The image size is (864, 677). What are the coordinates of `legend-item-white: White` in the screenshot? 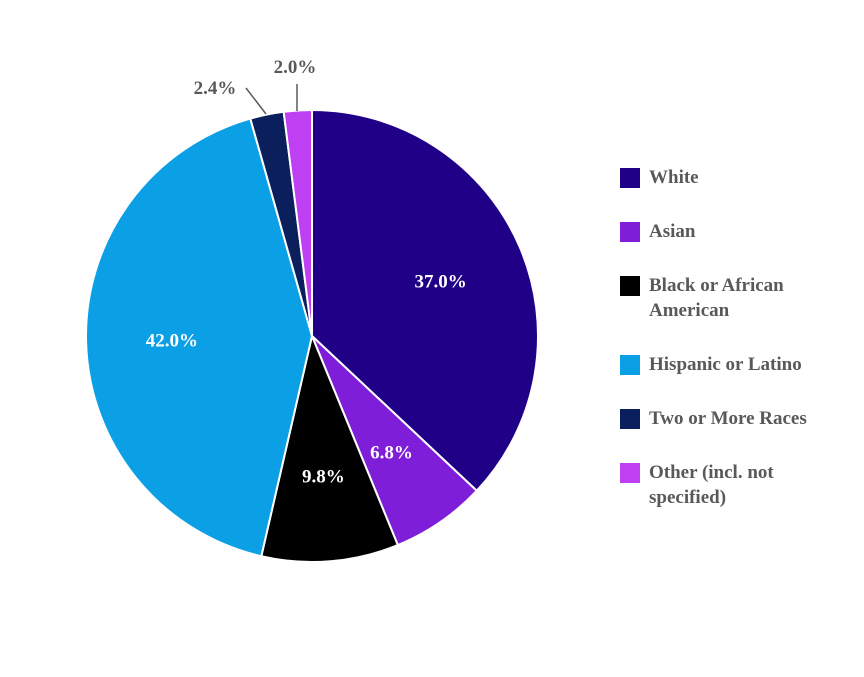 It's located at (729, 177).